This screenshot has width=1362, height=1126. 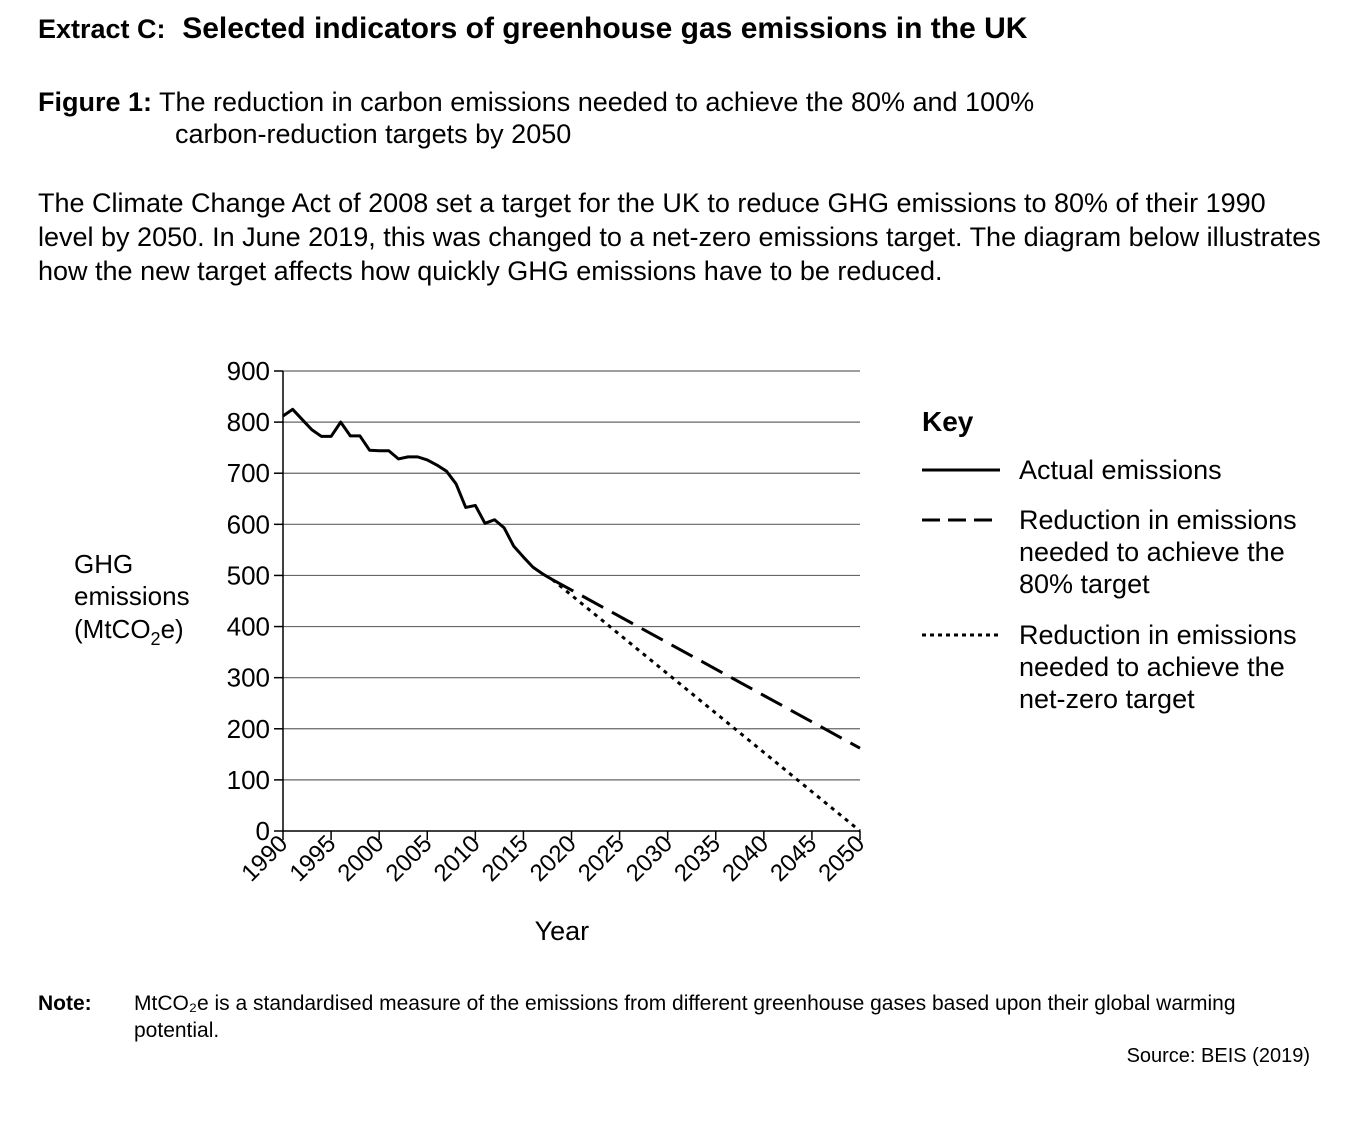 I want to click on y-tick-label: 0, so click(x=263, y=831).